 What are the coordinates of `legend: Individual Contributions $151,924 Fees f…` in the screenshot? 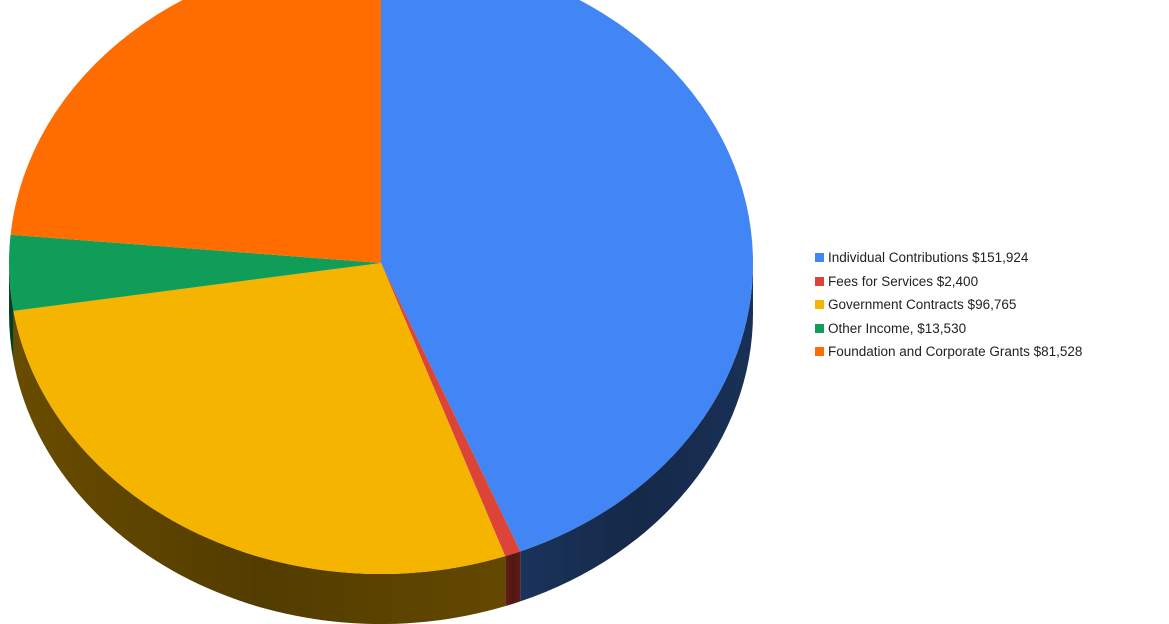 It's located at (948, 305).